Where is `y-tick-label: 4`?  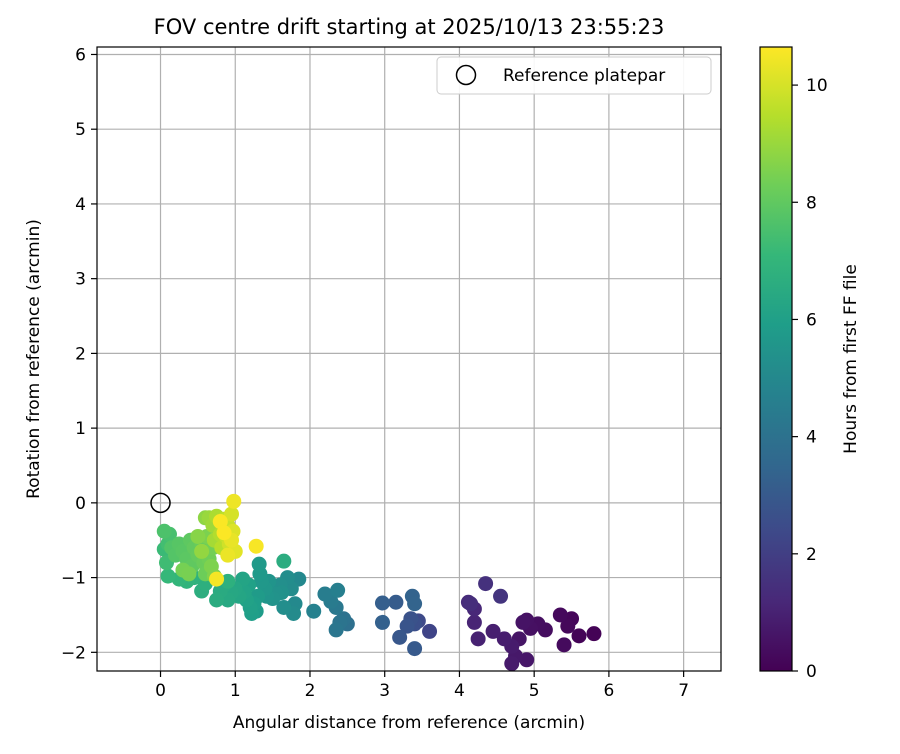
y-tick-label: 4 is located at coordinates (80, 205).